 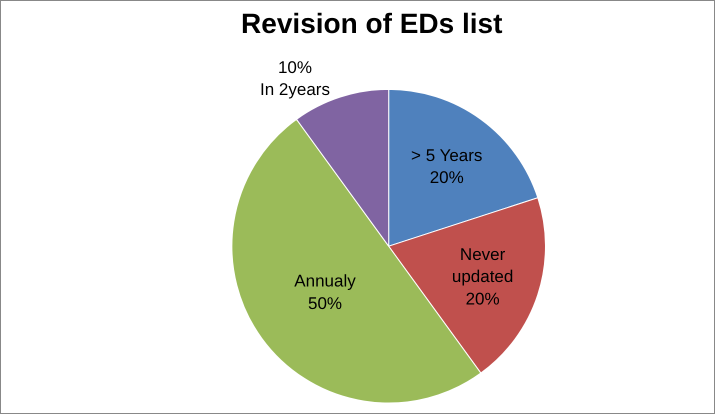 What do you see at coordinates (295, 90) in the screenshot?
I see `slice-label: In 2years` at bounding box center [295, 90].